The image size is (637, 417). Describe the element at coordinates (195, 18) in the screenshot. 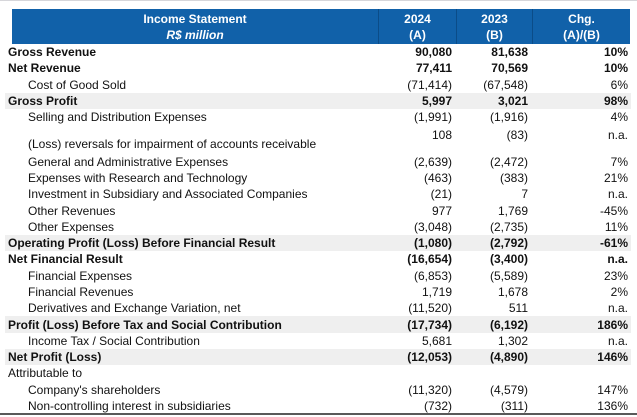

I see `table-title: Income Statement` at that location.